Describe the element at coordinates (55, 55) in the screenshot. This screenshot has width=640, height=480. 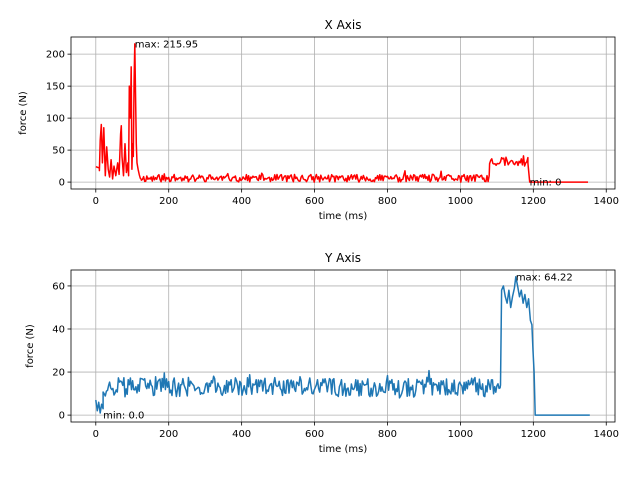
I see `y-tick-label: 200` at that location.